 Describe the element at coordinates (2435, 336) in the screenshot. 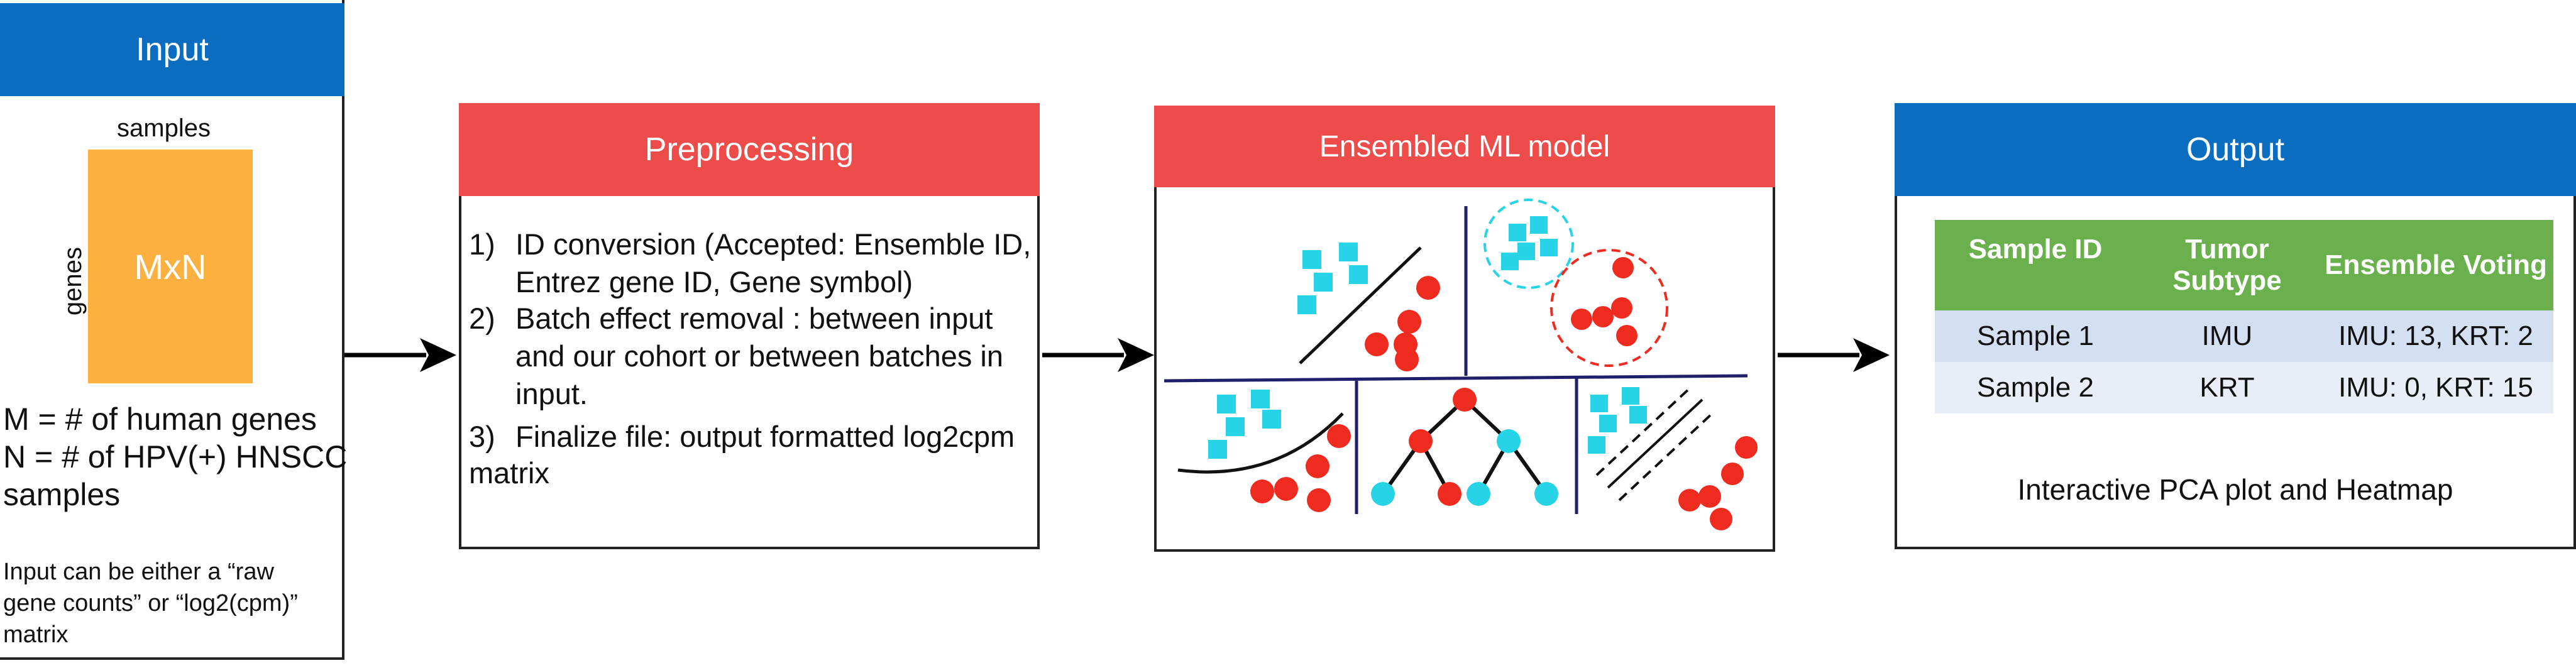

I see `cell-voting: IMU: 13, KRT: 2` at that location.